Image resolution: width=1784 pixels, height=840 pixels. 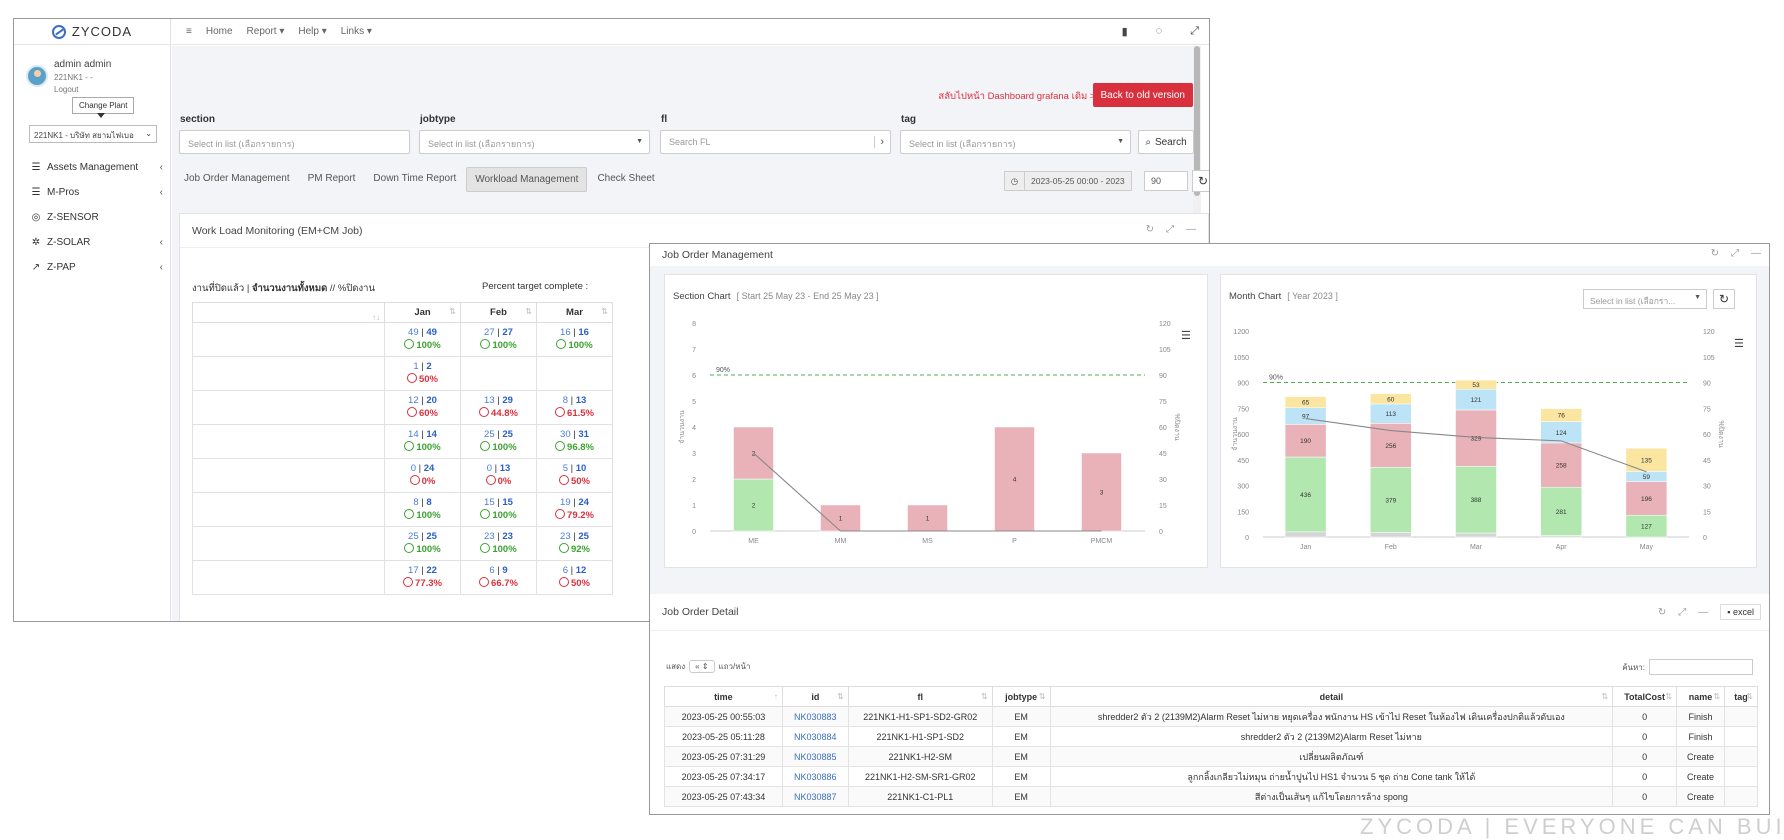 I want to click on excel-export-button: ▪ excel, so click(x=1740, y=612).